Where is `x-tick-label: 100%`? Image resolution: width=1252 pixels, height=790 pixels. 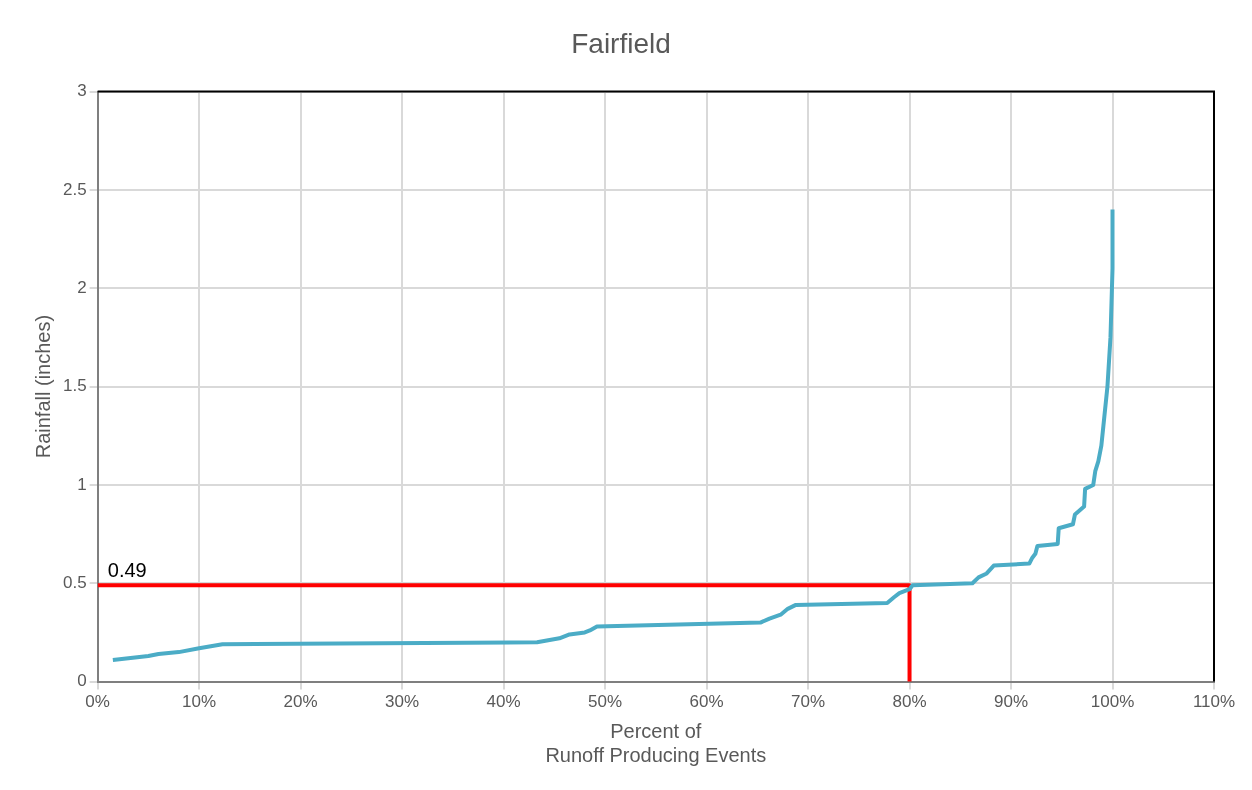 x-tick-label: 100% is located at coordinates (1112, 702).